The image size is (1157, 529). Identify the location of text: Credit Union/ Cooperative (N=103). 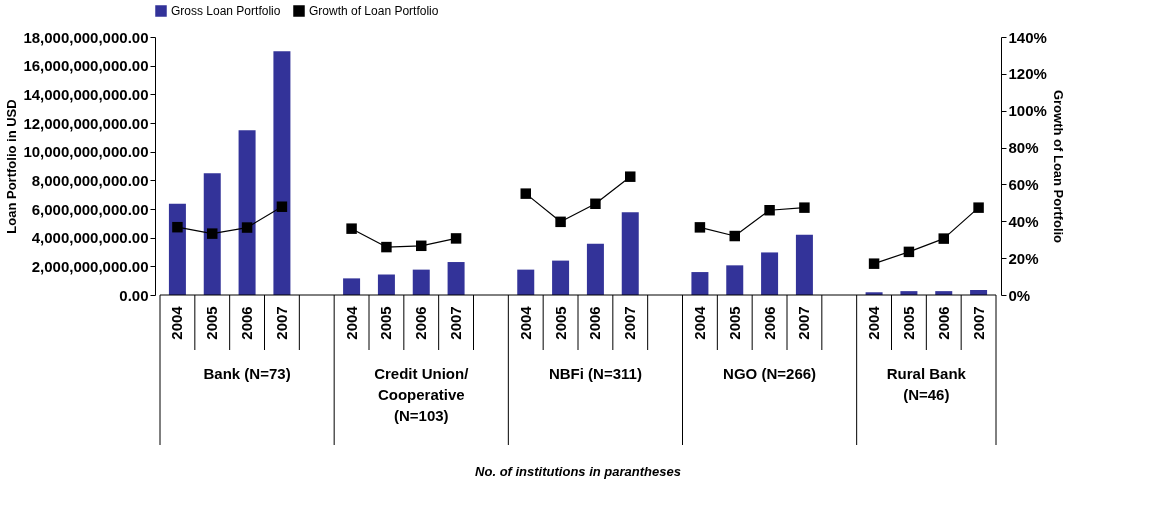
(422, 394).